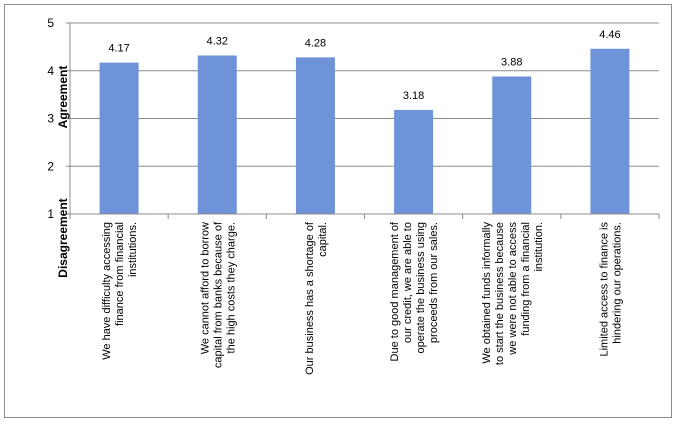 Image resolution: width=678 pixels, height=425 pixels. What do you see at coordinates (217, 41) in the screenshot?
I see `data-label: 4.32` at bounding box center [217, 41].